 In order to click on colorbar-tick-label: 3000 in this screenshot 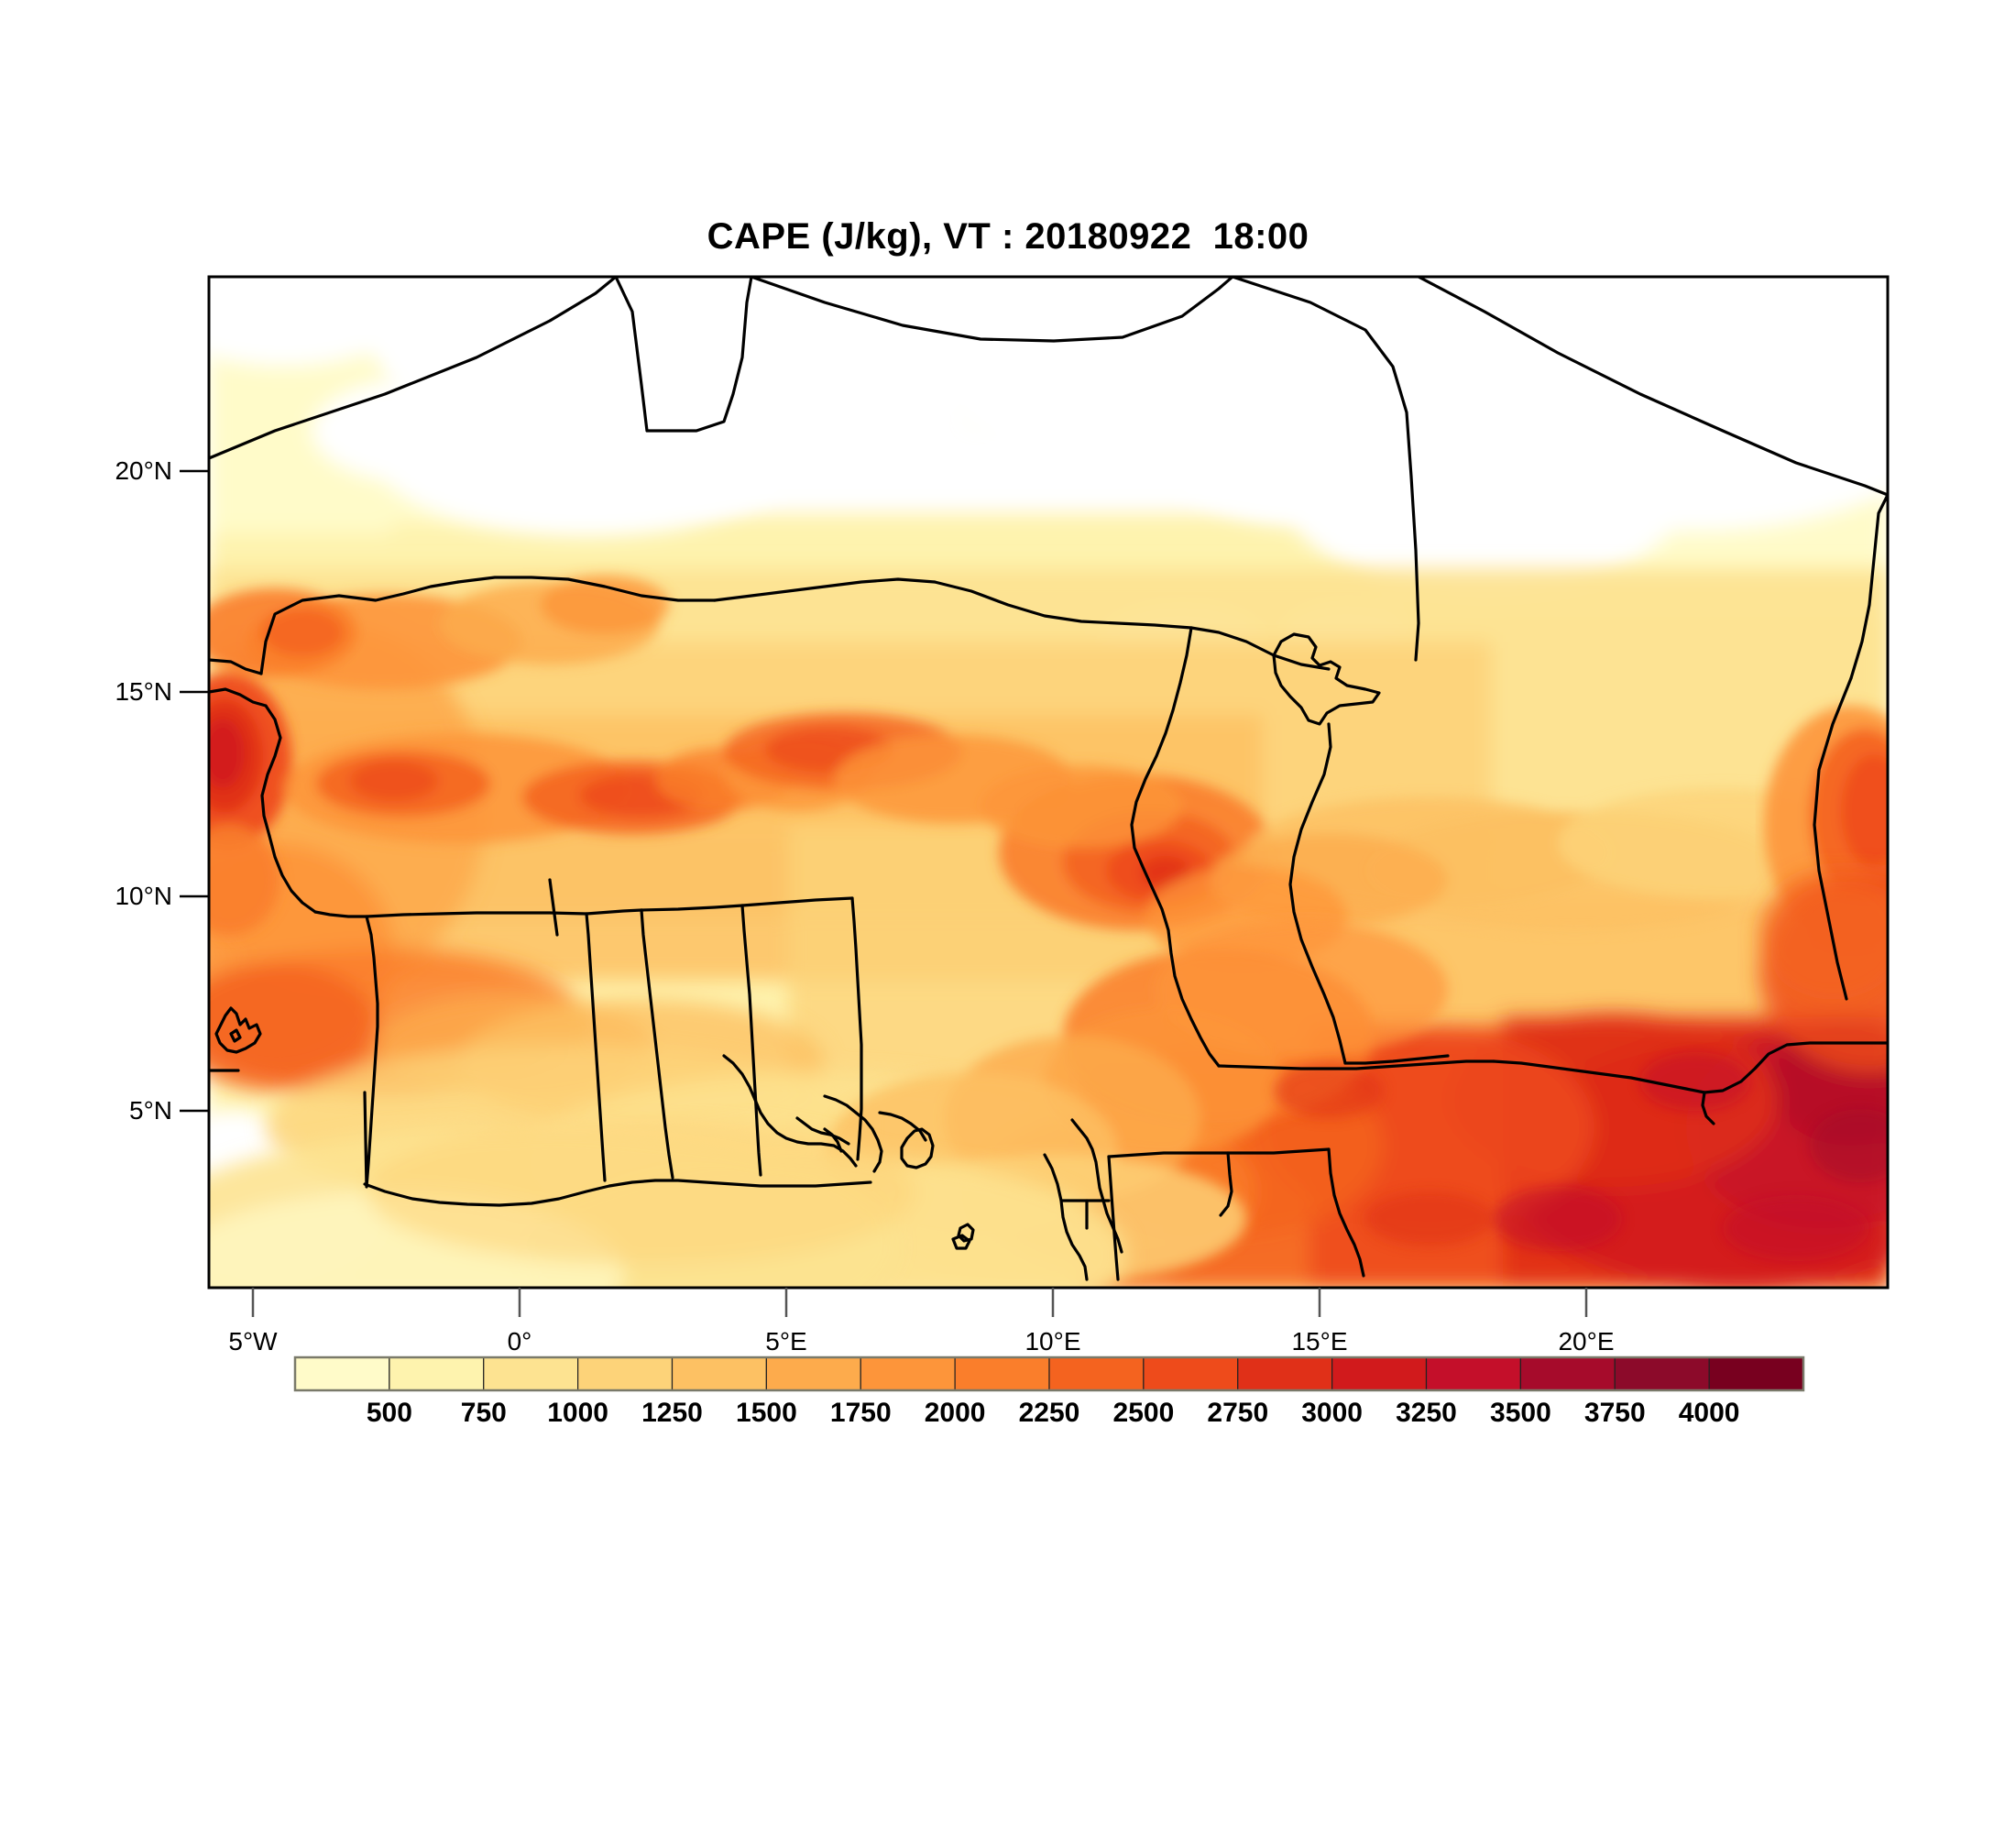, I will do `click(1332, 1413)`.